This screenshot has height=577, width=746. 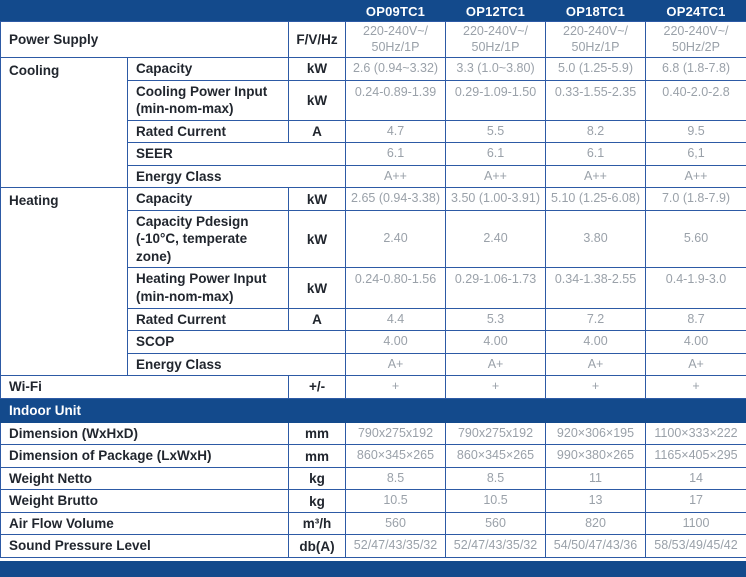 What do you see at coordinates (145, 387) in the screenshot?
I see `row-label: Wi-Fi` at bounding box center [145, 387].